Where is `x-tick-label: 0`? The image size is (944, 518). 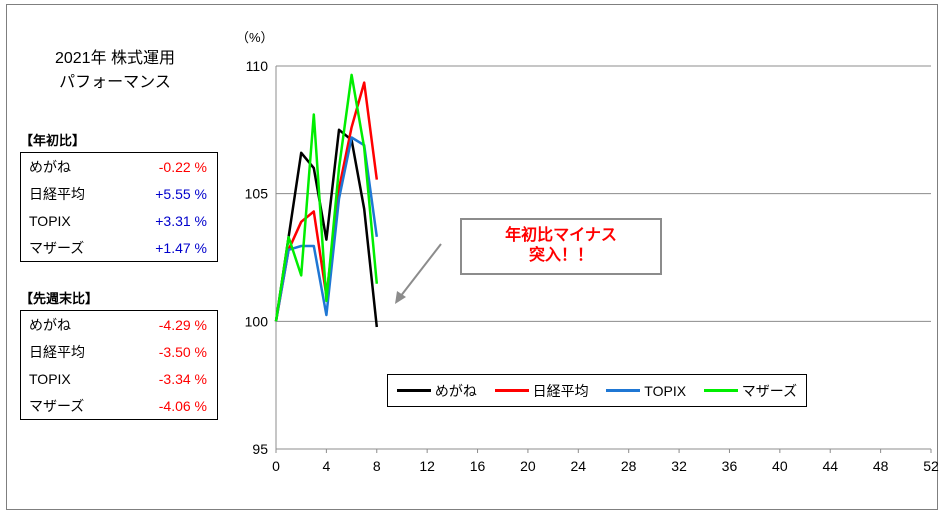 x-tick-label: 0 is located at coordinates (276, 466).